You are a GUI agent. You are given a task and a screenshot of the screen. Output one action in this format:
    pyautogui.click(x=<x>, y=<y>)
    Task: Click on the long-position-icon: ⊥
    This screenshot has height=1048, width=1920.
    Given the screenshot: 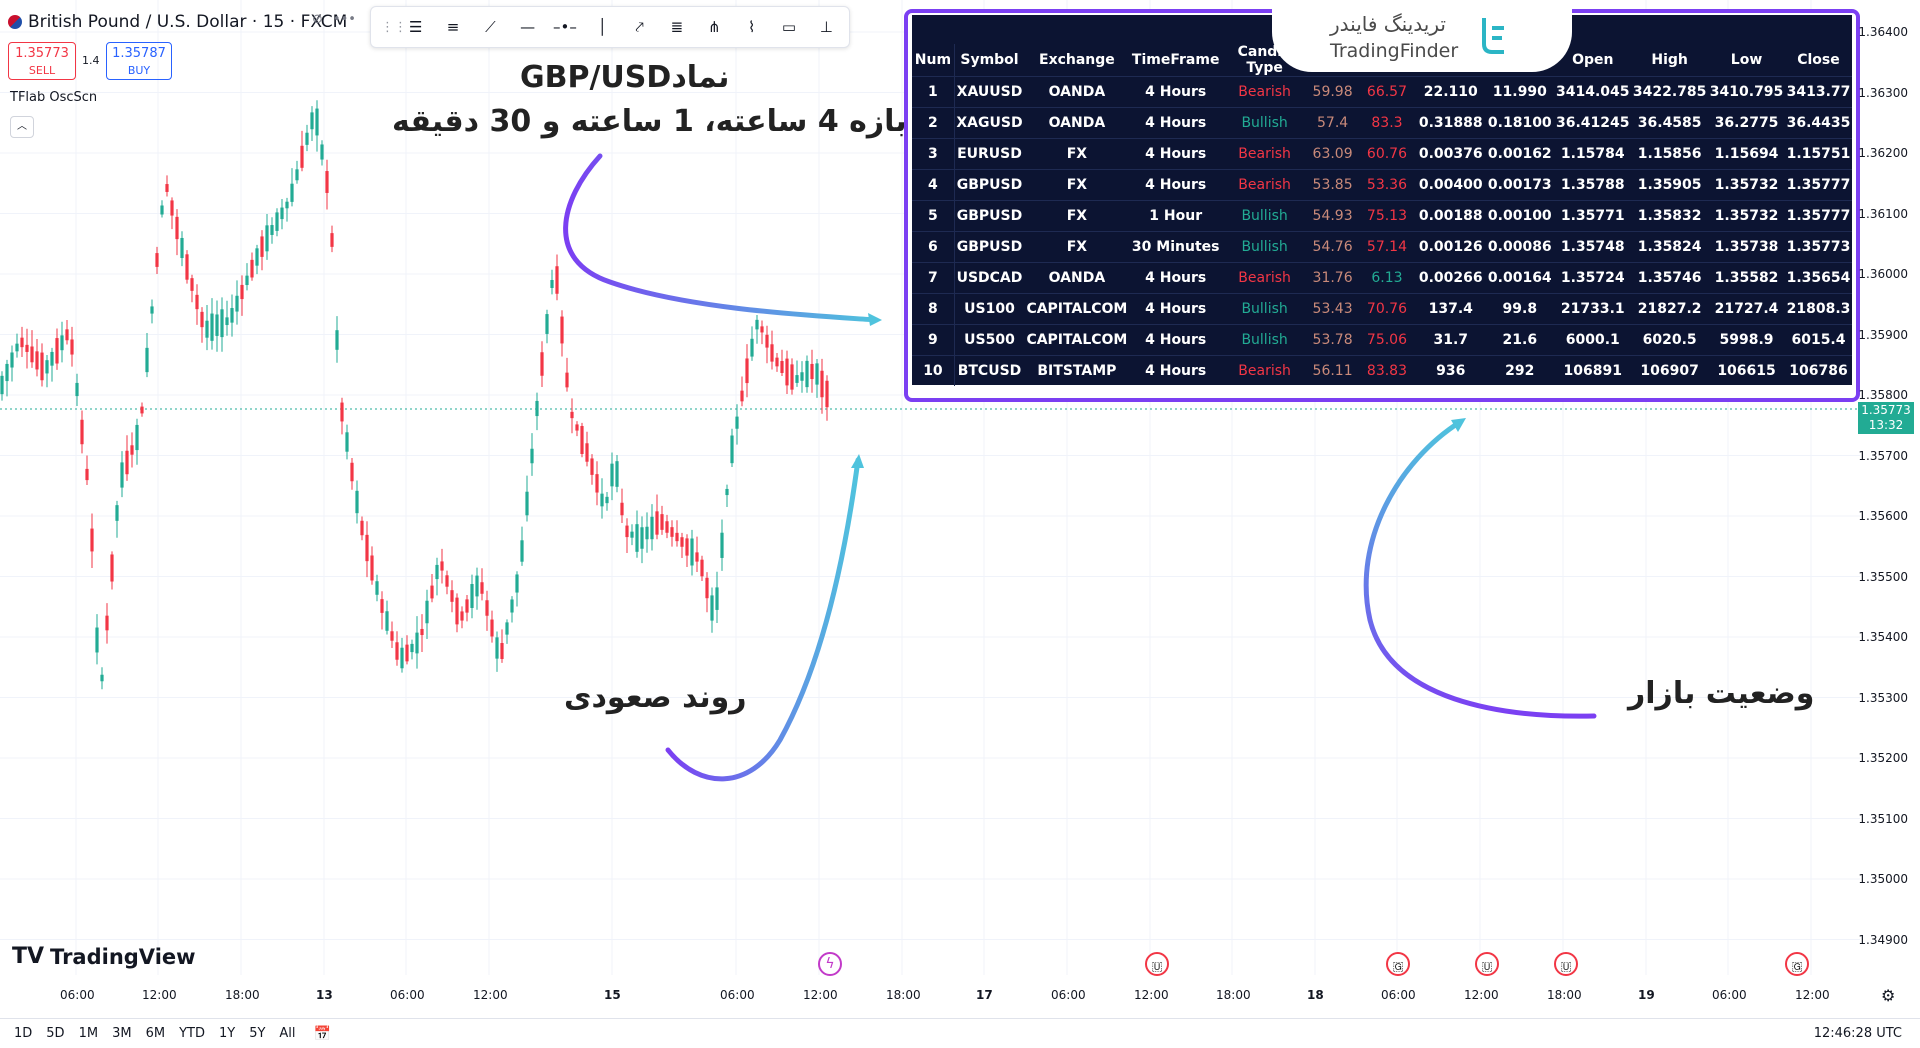 What is the action you would take?
    pyautogui.click(x=826, y=27)
    